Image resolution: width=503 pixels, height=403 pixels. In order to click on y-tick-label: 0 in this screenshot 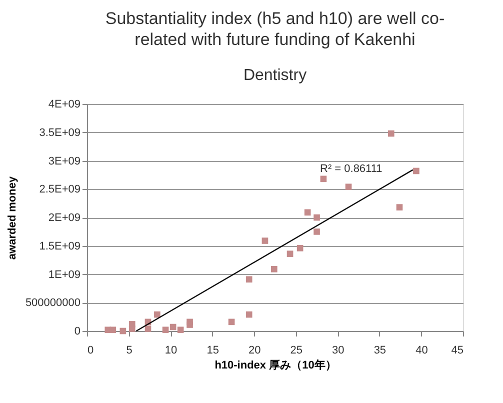, I will do `click(77, 332)`.